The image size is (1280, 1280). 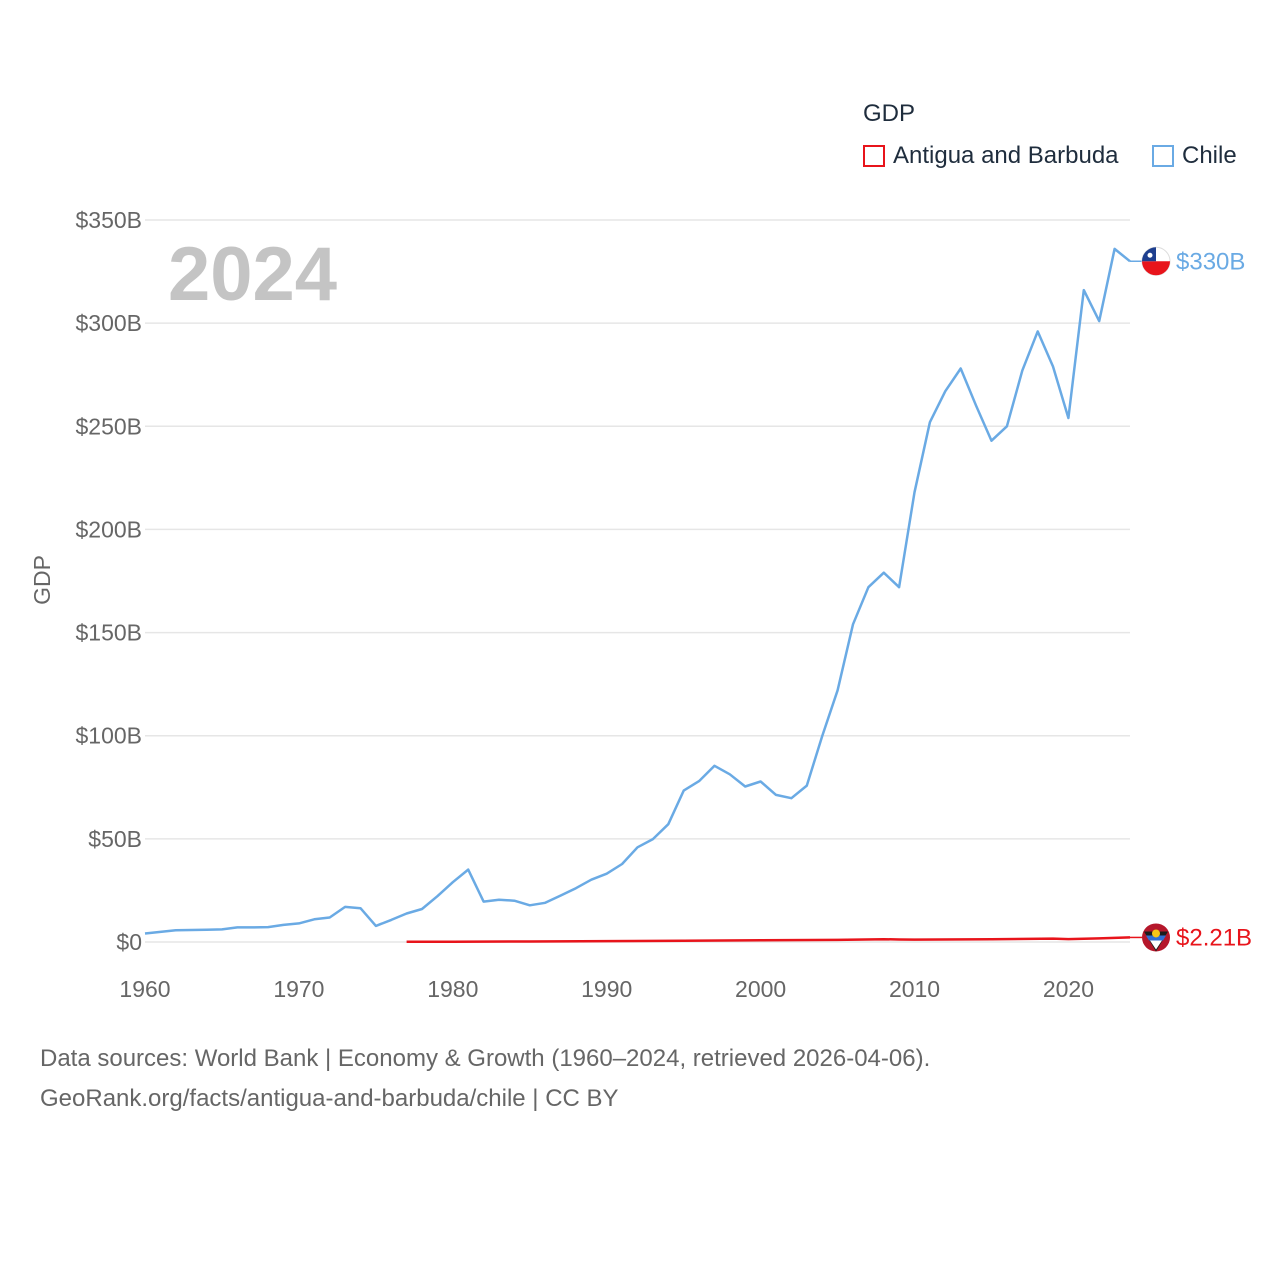 What do you see at coordinates (889, 113) in the screenshot?
I see `legend-title: GDP` at bounding box center [889, 113].